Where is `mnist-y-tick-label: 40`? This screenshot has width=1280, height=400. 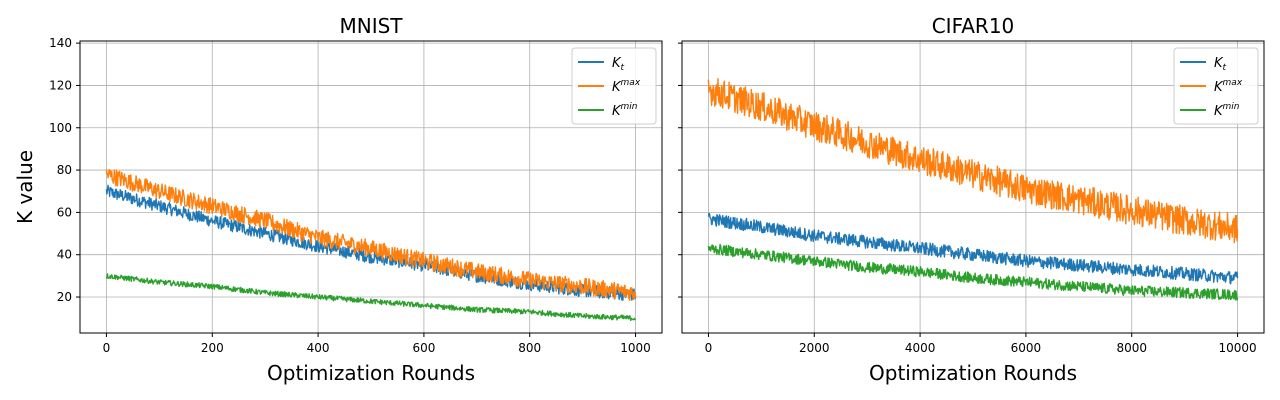
mnist-y-tick-label: 40 is located at coordinates (64, 255).